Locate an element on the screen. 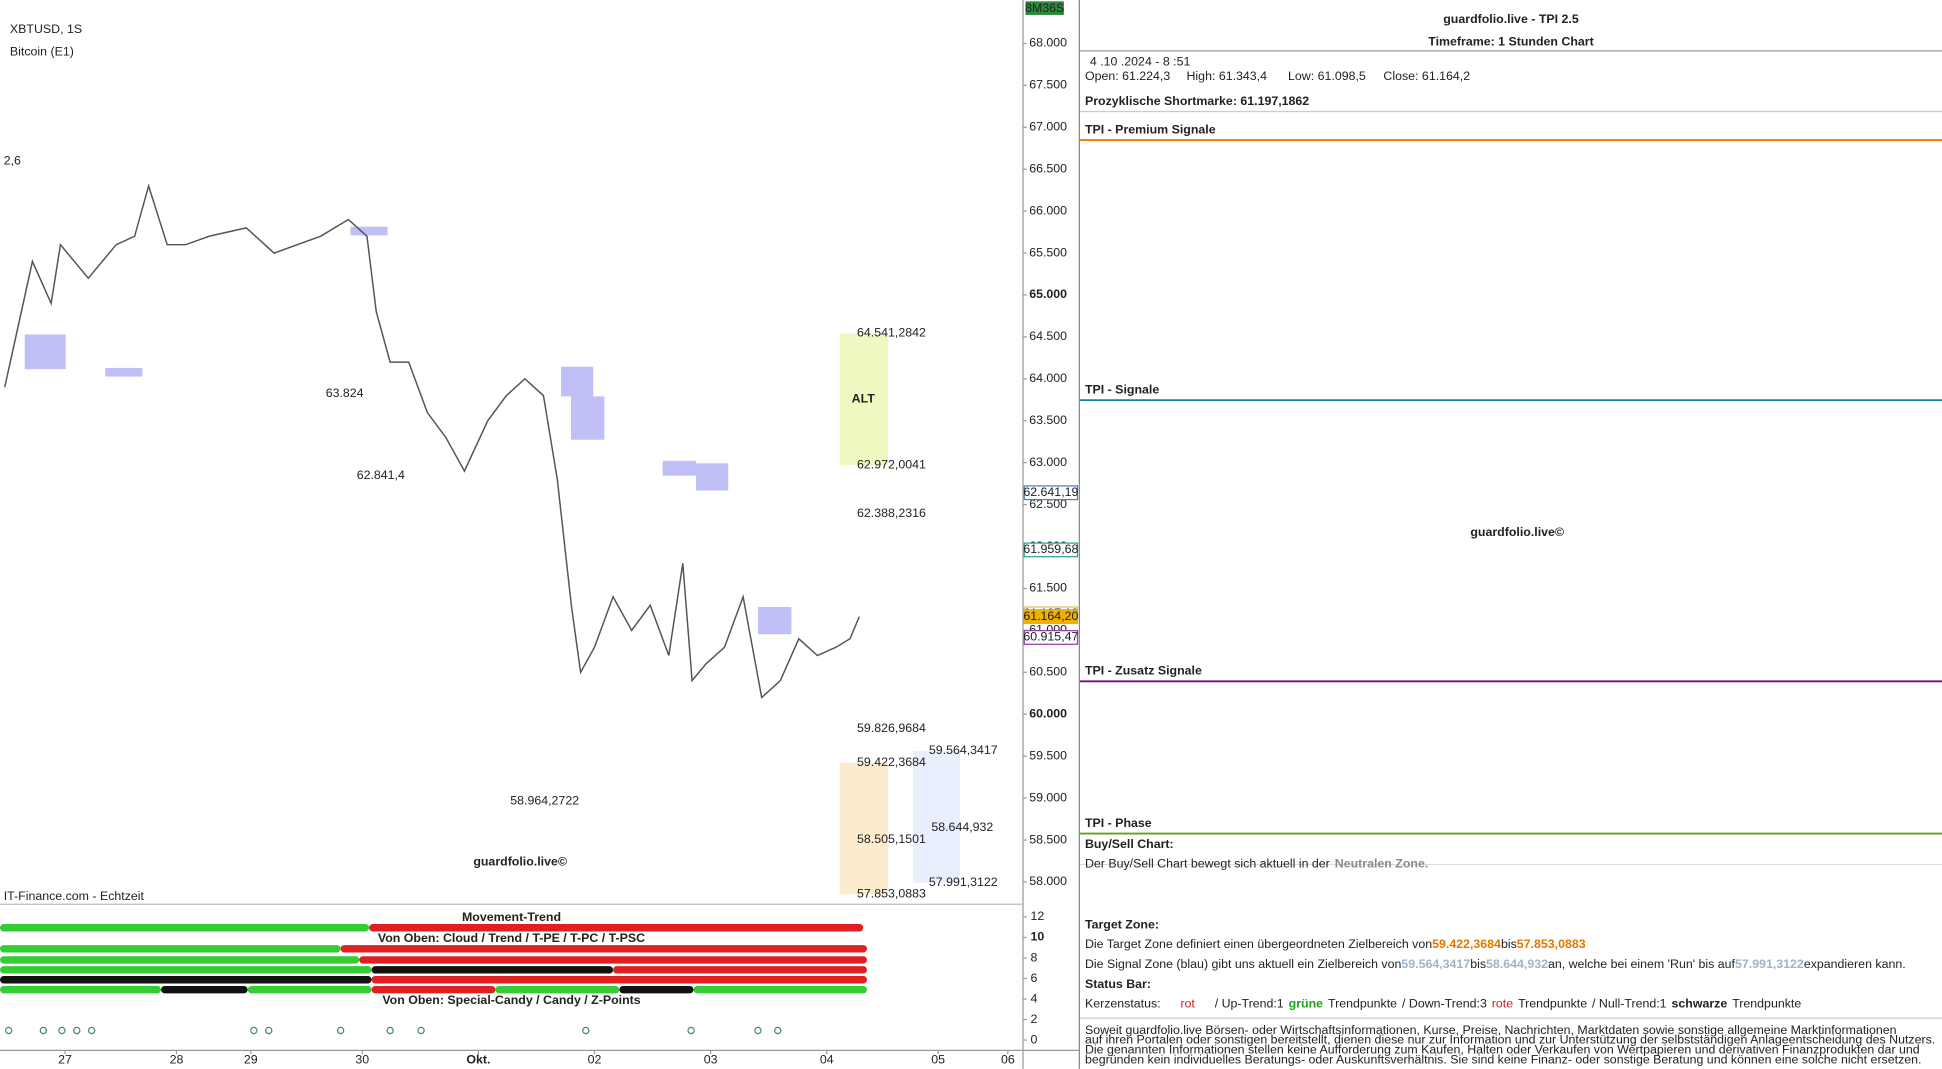  text-segment: 59.422,3684 is located at coordinates (1466, 944).